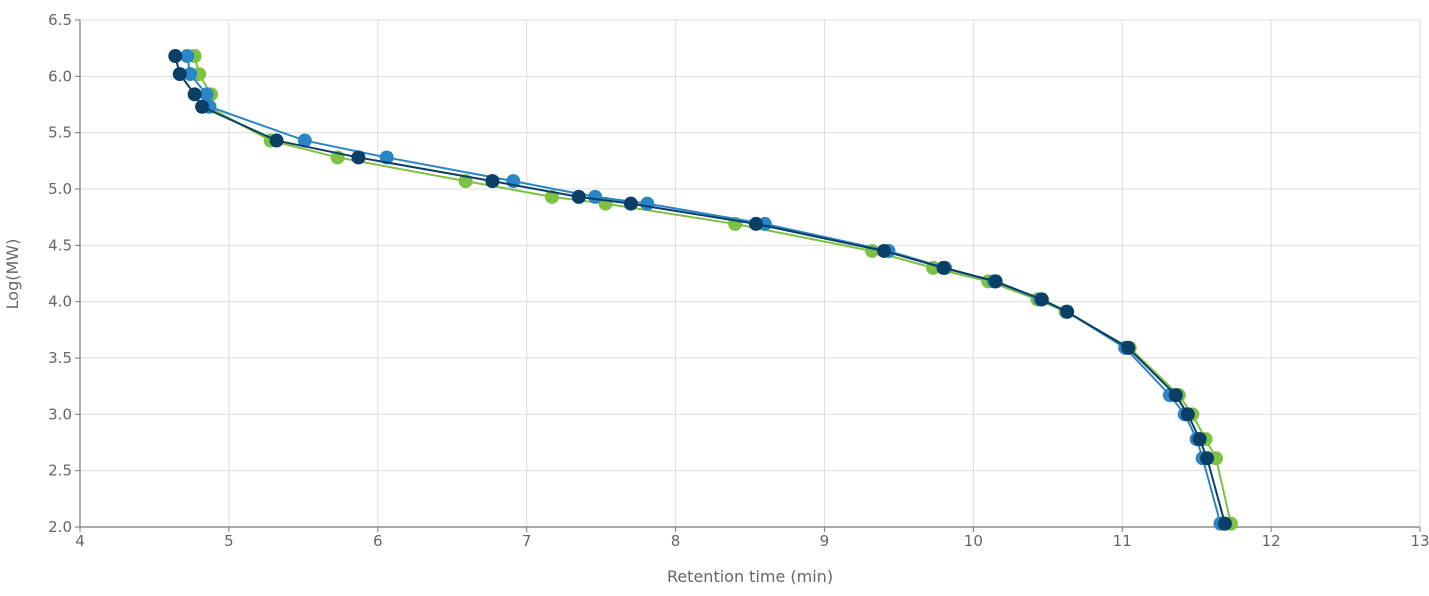  I want to click on y-axis-title: Log(MW), so click(12, 274).